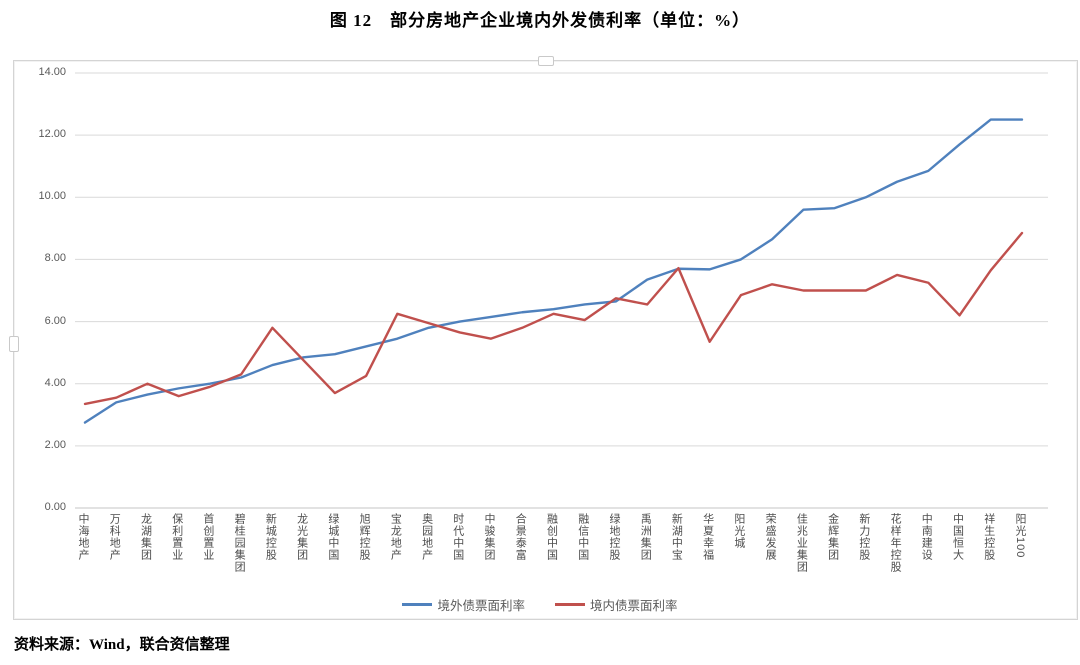 The height and width of the screenshot is (665, 1080). I want to click on x-category-label: 花样年控股, so click(895, 543).